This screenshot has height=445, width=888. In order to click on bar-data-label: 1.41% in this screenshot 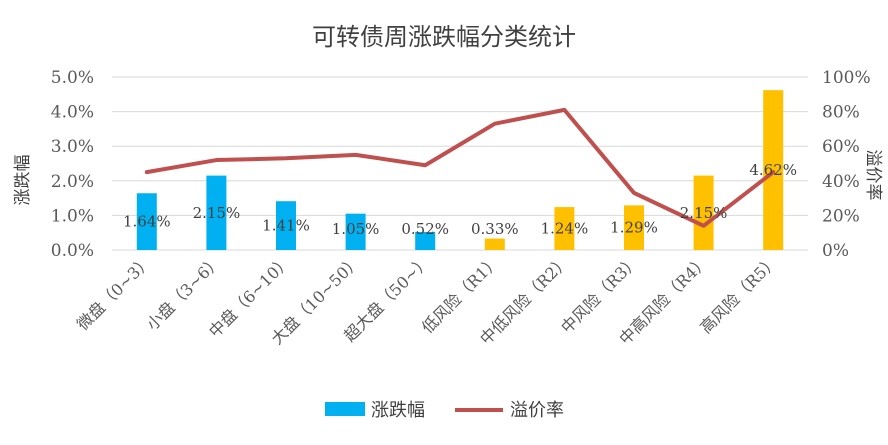, I will do `click(286, 226)`.